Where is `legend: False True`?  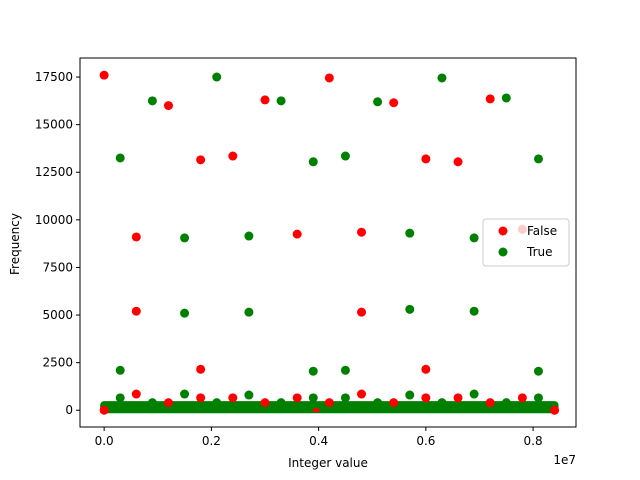
legend: False True is located at coordinates (526, 242).